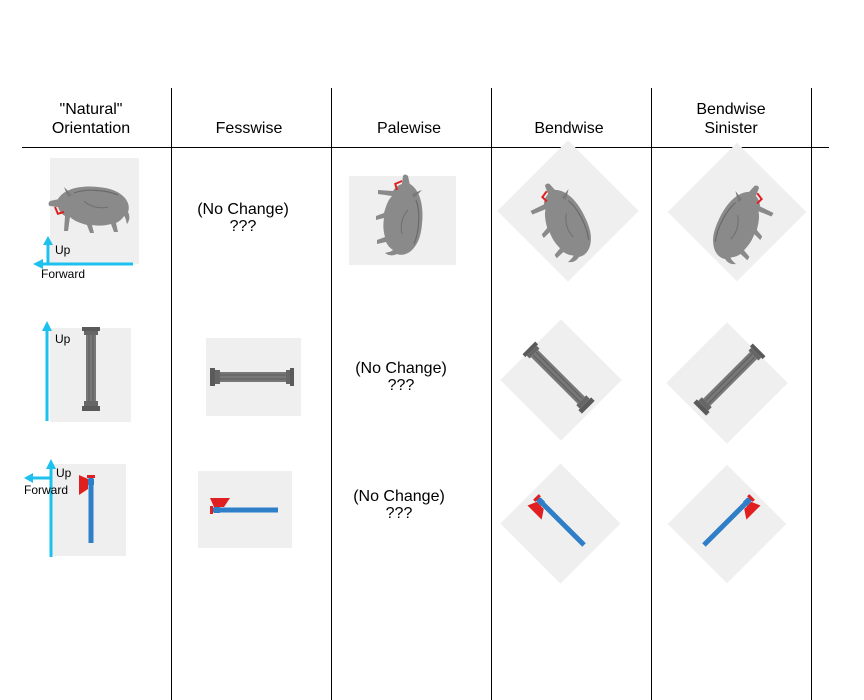  Describe the element at coordinates (91, 128) in the screenshot. I see `header-line: Orientation` at that location.